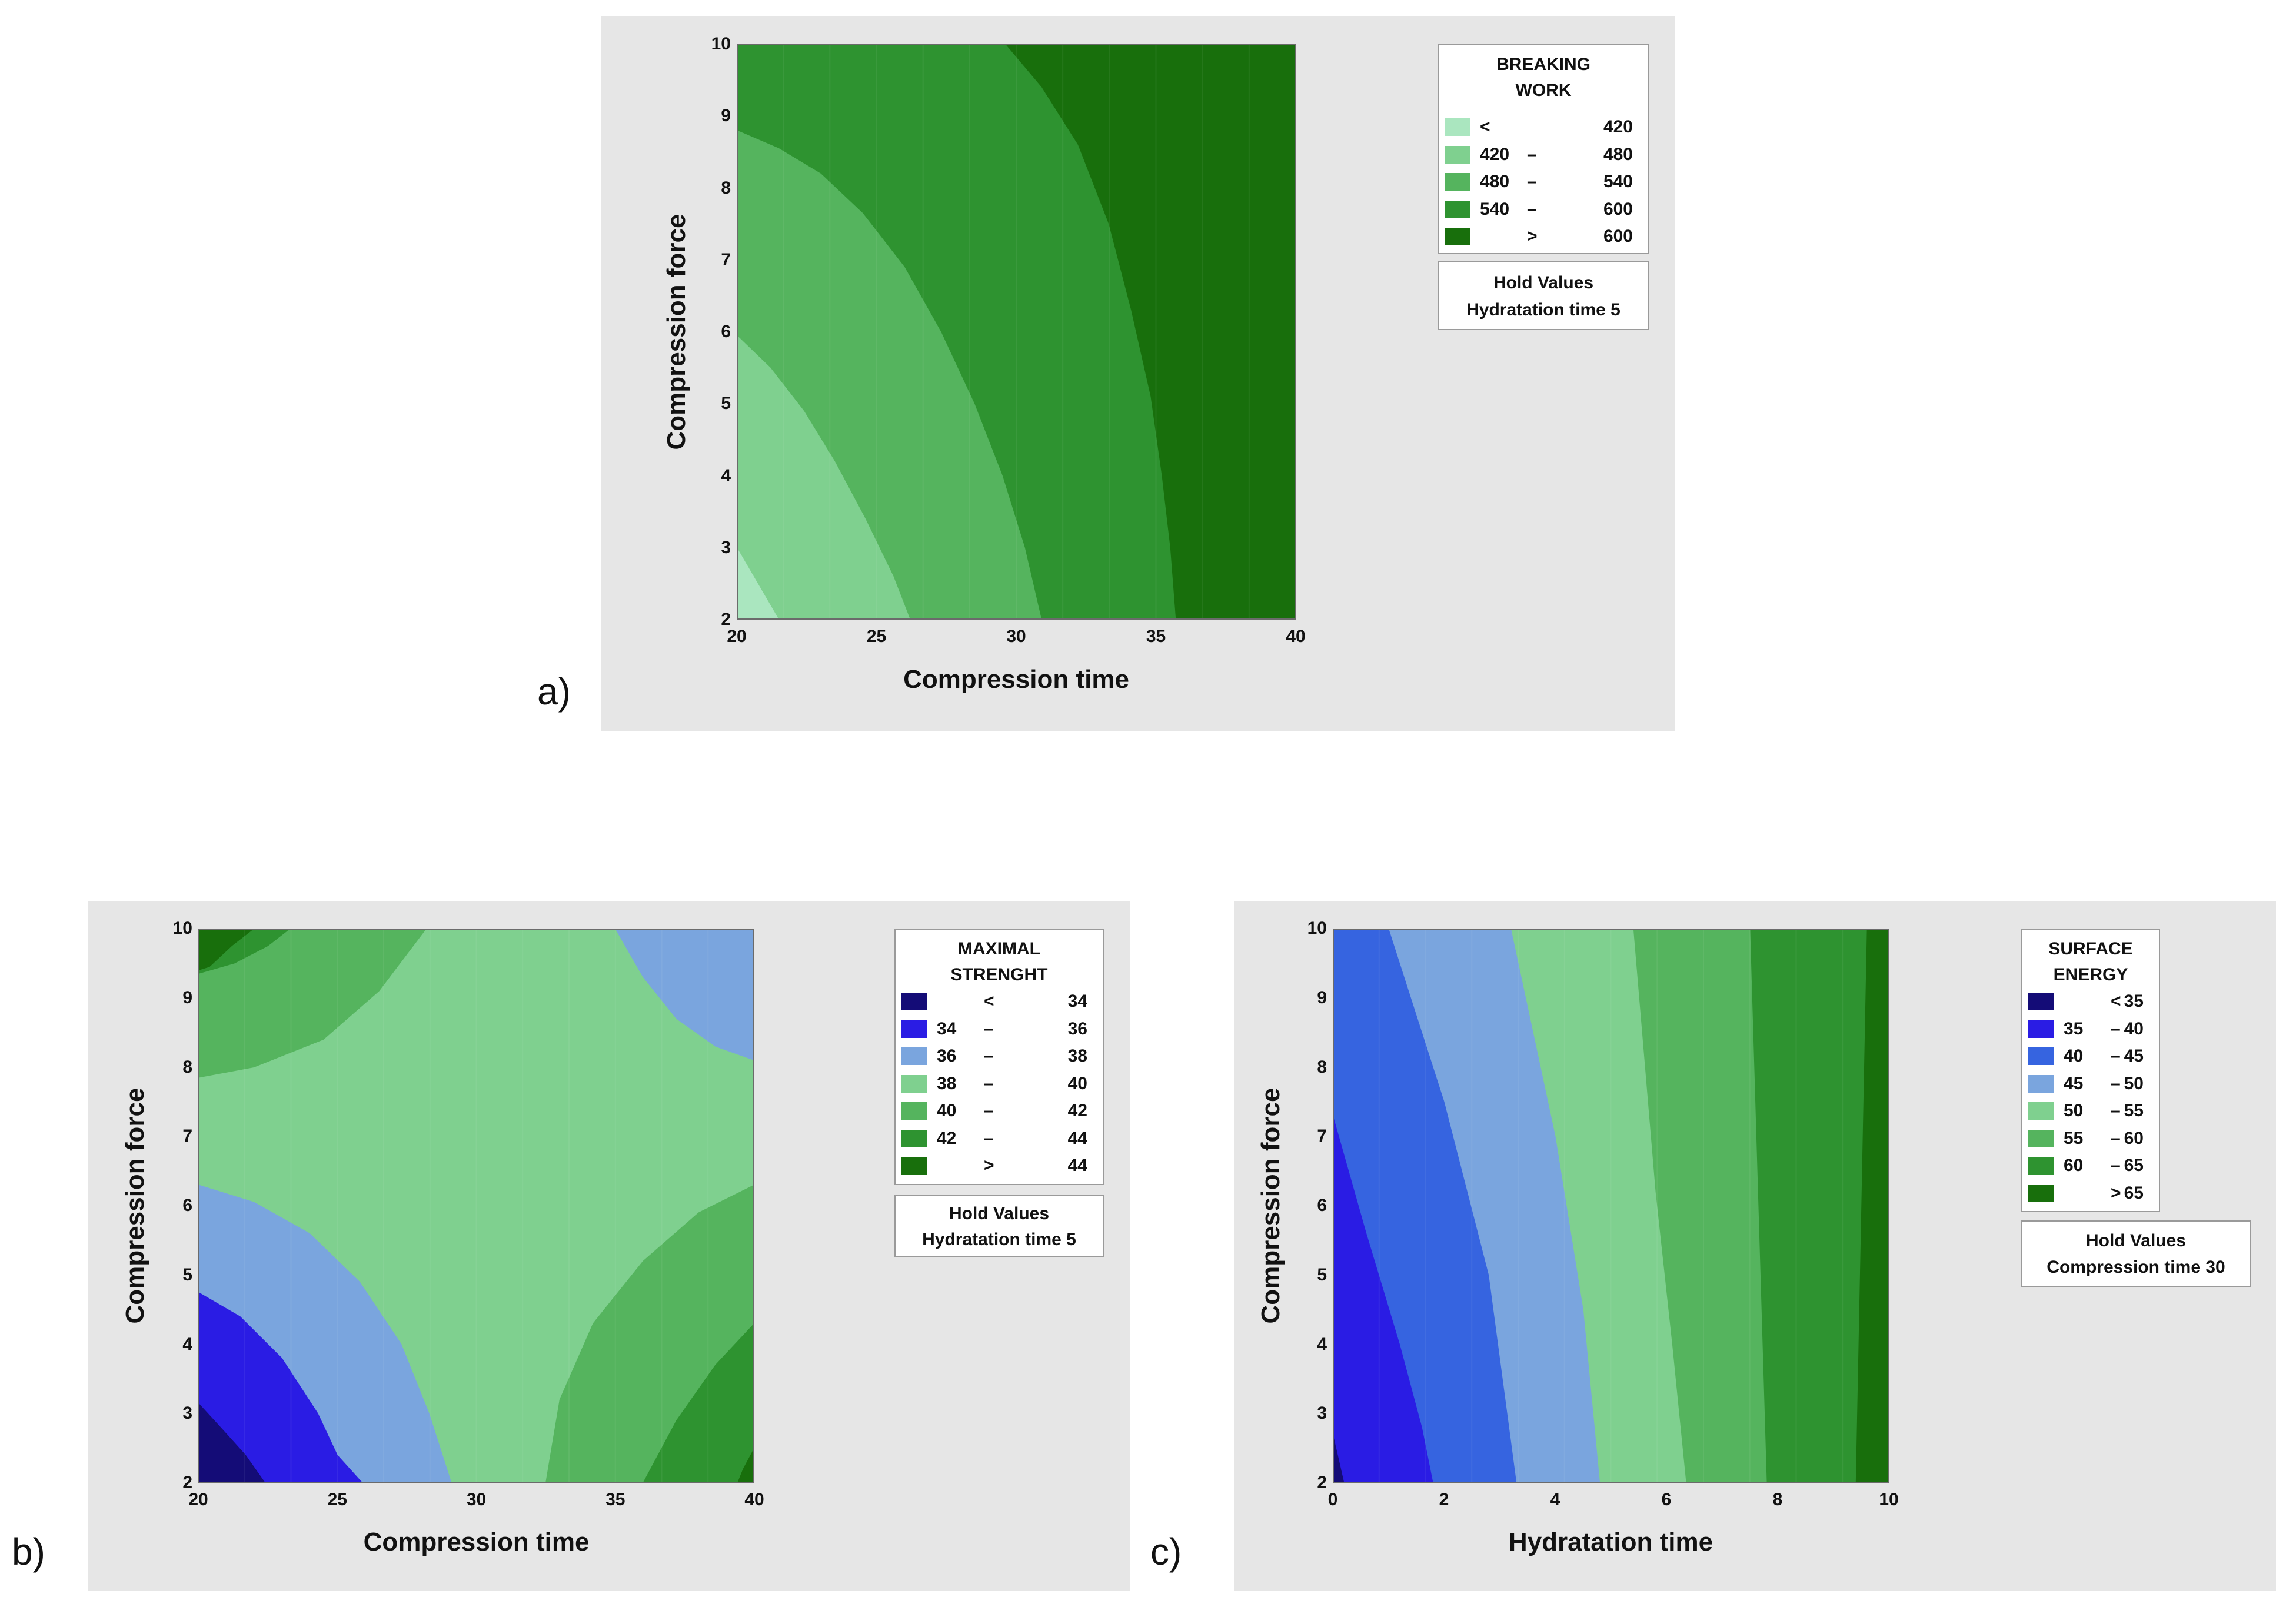 Image resolution: width=2296 pixels, height=1607 pixels. What do you see at coordinates (1296, 636) in the screenshot?
I see `x-tick-label: 40` at bounding box center [1296, 636].